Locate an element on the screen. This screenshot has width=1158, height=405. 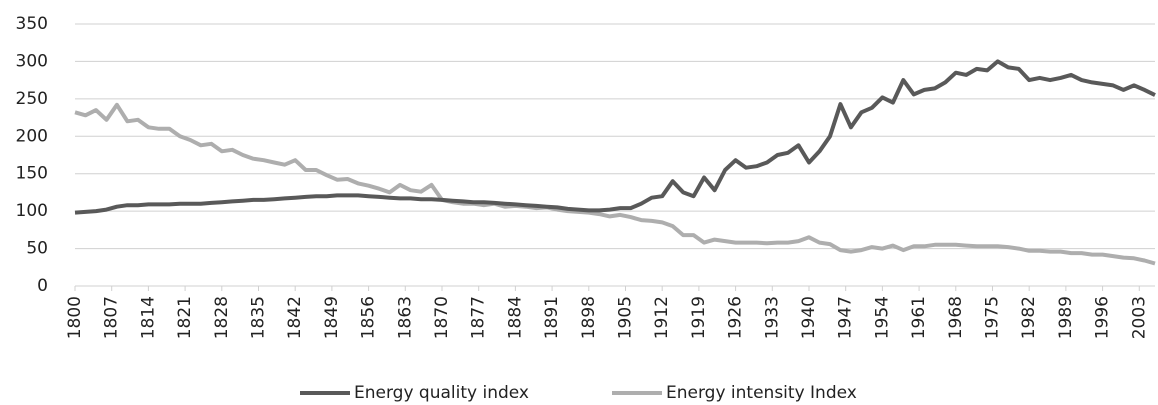
x-tick-label: 1989 is located at coordinates (1066, 317).